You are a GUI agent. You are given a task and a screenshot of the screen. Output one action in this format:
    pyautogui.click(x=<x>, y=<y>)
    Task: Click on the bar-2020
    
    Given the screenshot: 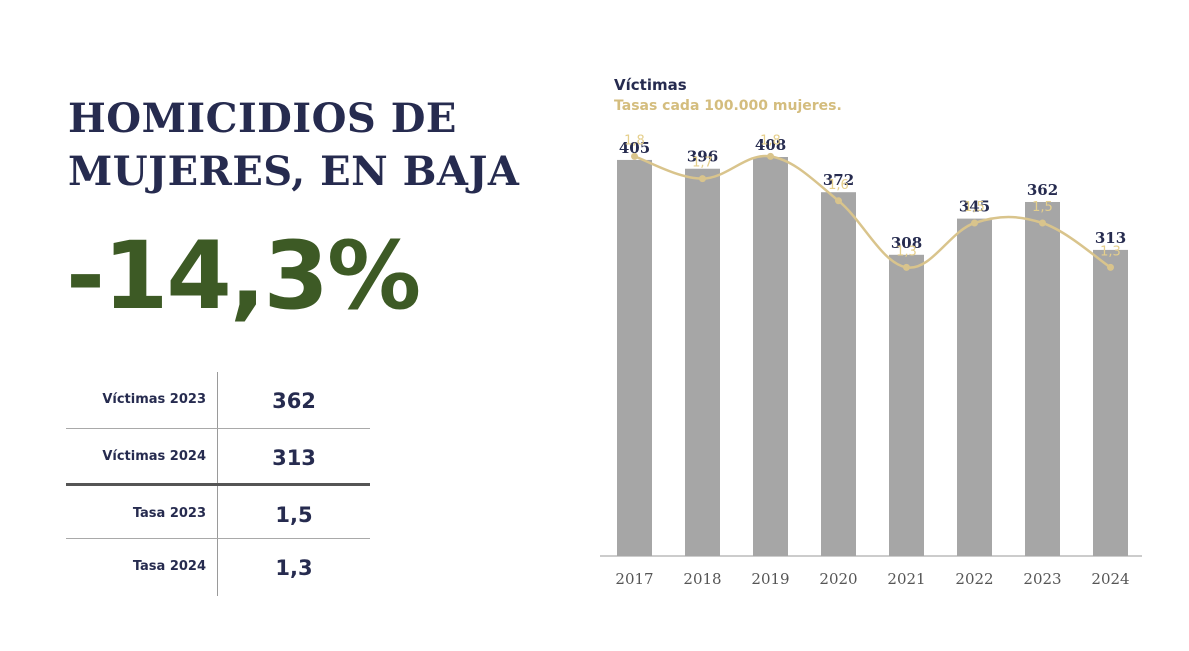 What is the action you would take?
    pyautogui.click(x=838, y=374)
    